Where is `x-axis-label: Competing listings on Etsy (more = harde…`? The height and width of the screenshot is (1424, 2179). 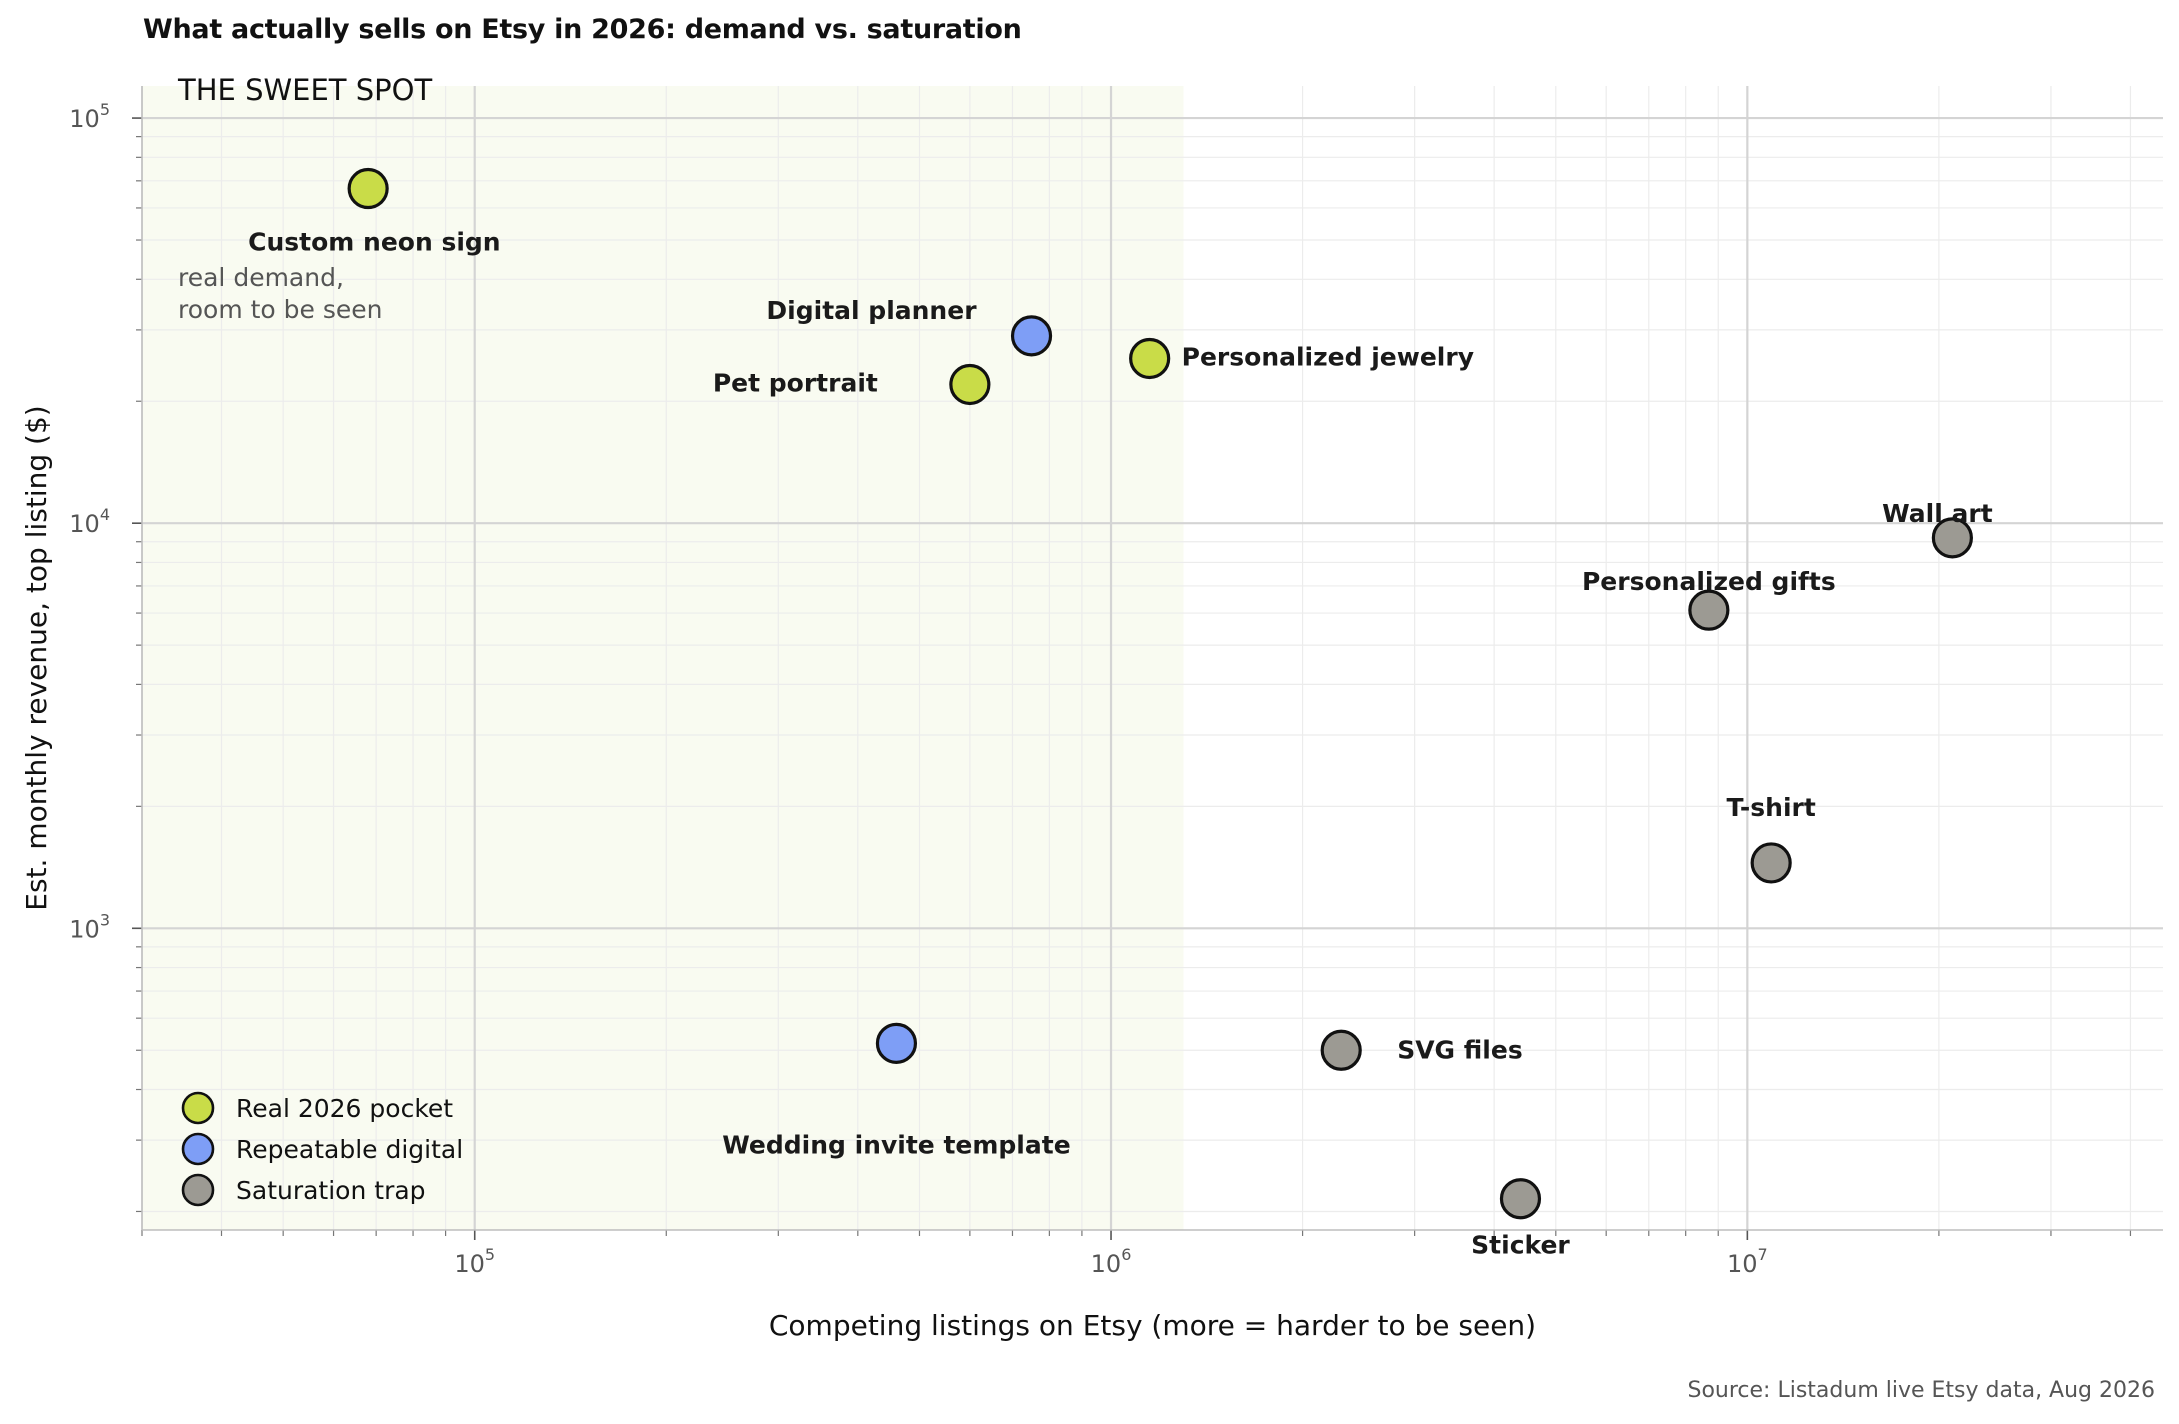
x-axis-label: Competing listings on Etsy (more = harde… is located at coordinates (1152, 1325).